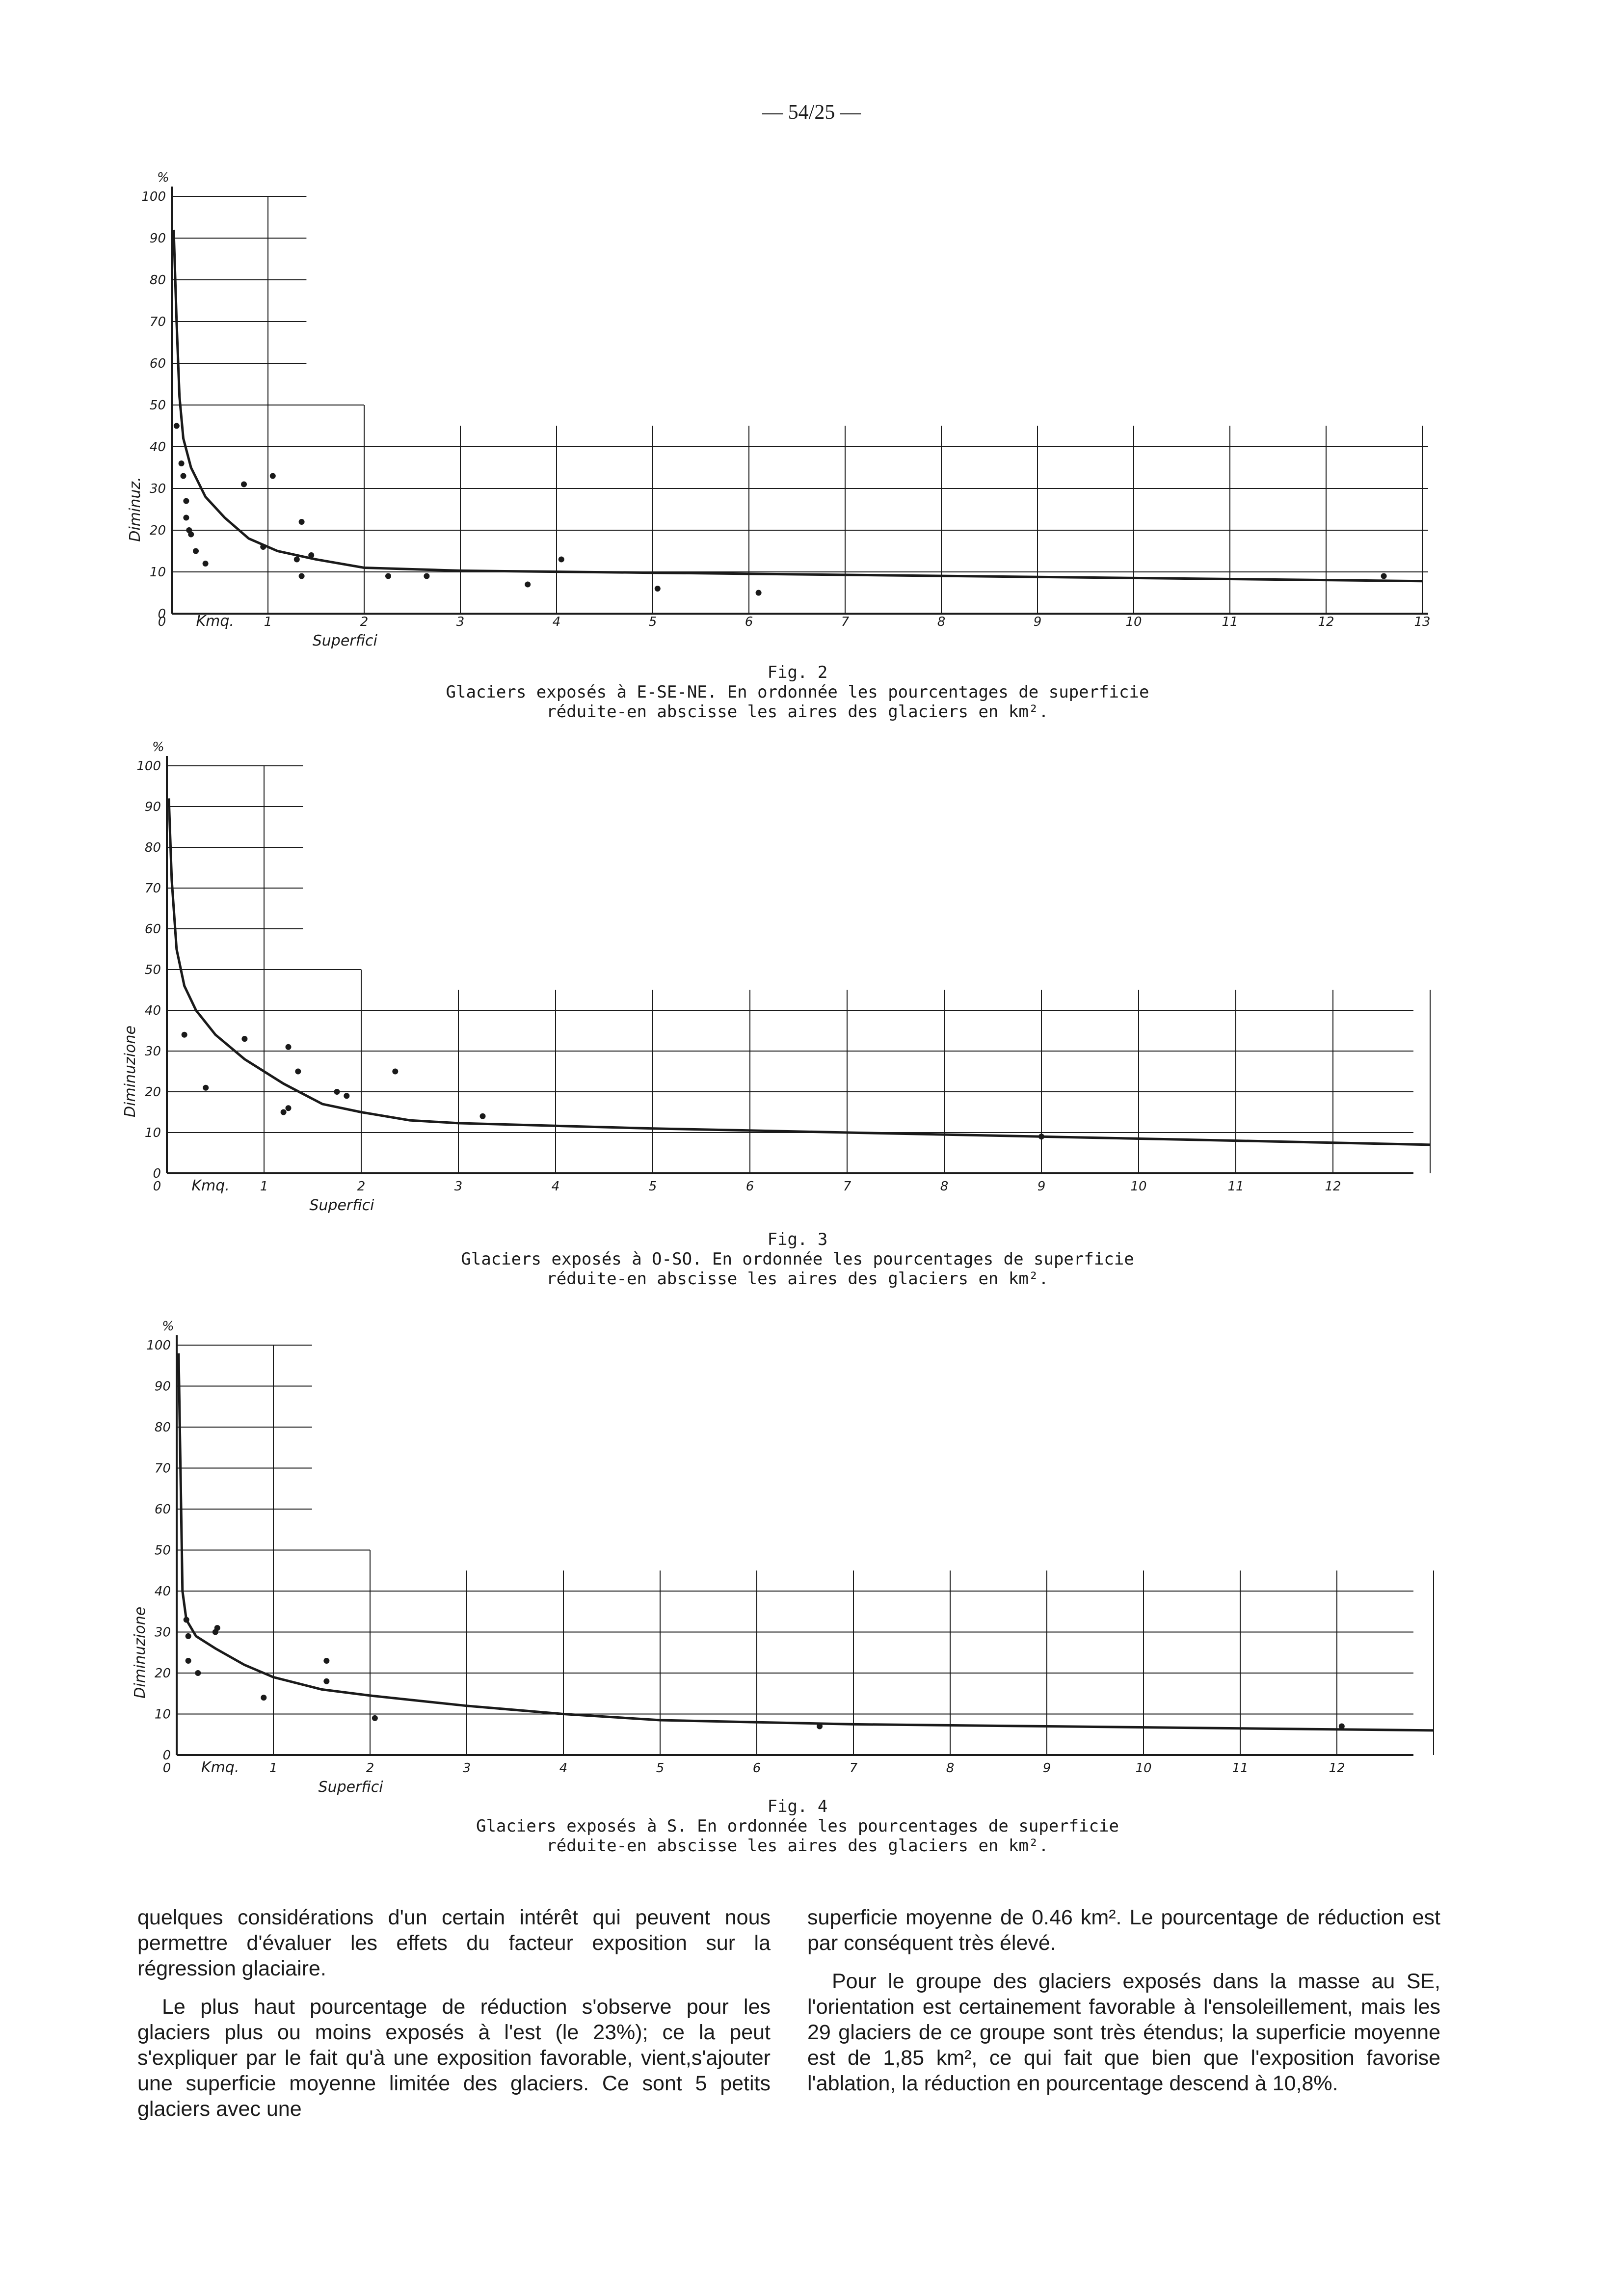  What do you see at coordinates (153, 196) in the screenshot?
I see `y-tick-label: 100` at bounding box center [153, 196].